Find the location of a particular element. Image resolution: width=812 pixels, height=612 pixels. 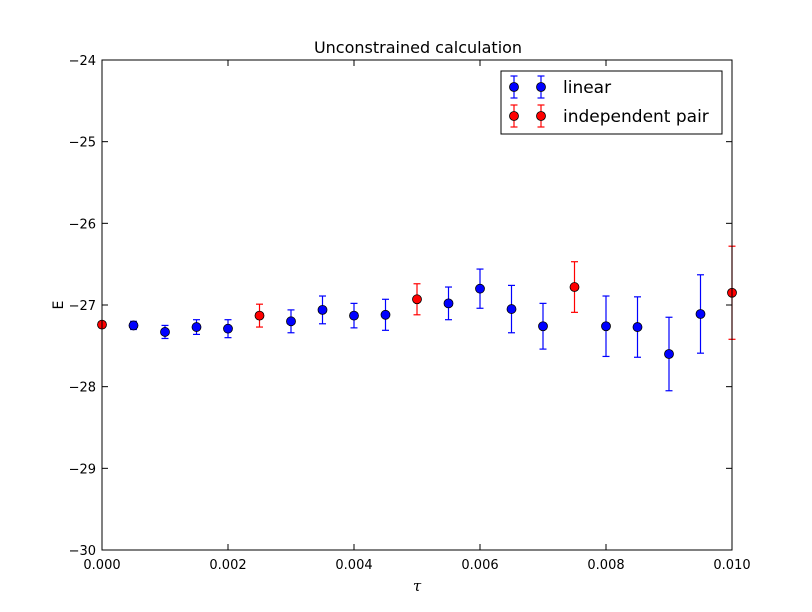

y-axis-label: E is located at coordinates (59, 305).